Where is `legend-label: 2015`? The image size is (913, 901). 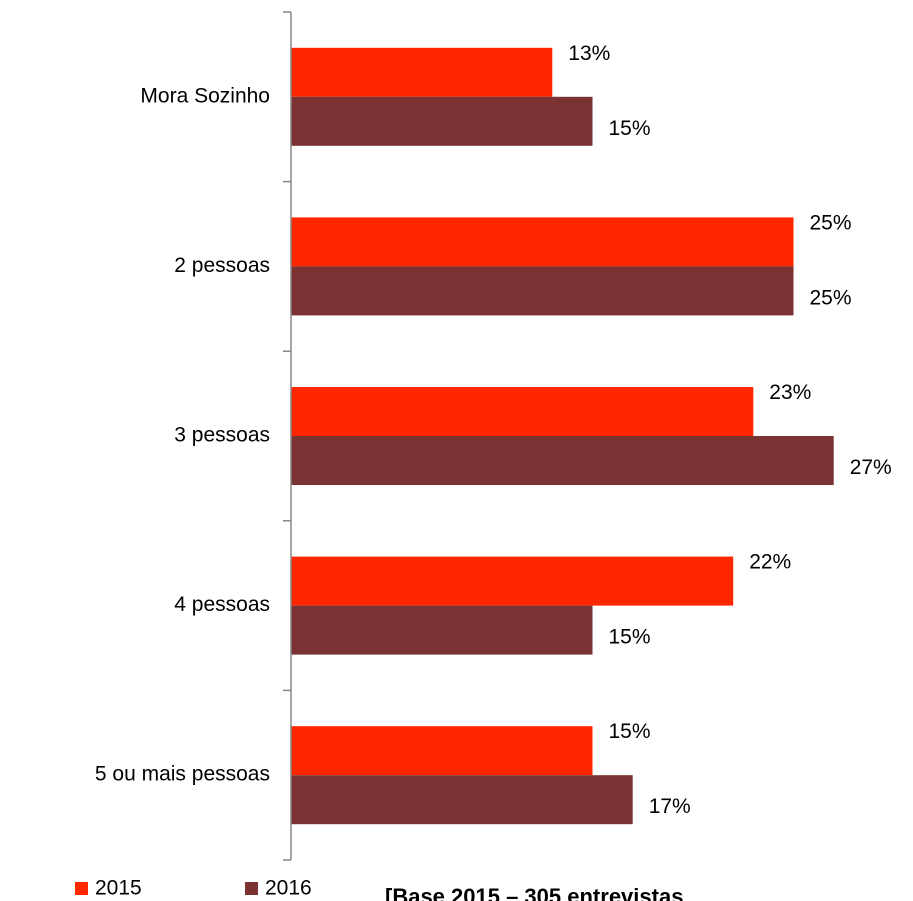 legend-label: 2015 is located at coordinates (118, 888).